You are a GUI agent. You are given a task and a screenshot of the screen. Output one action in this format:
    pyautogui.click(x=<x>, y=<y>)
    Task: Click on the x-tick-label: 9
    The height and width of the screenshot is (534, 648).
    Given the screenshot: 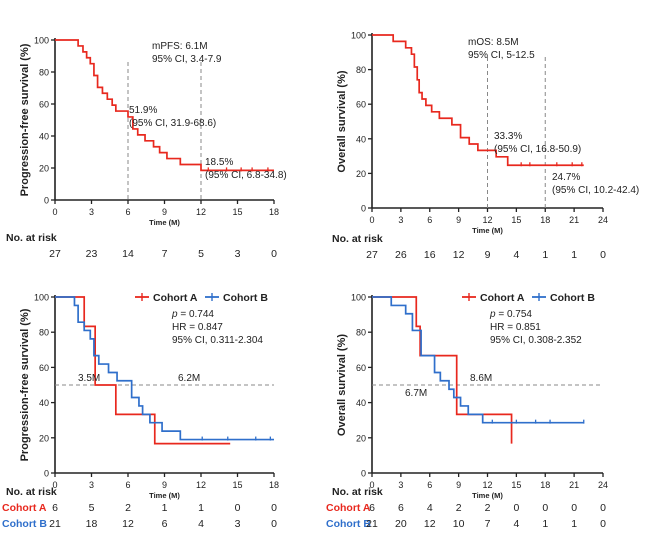 What is the action you would take?
    pyautogui.click(x=164, y=212)
    